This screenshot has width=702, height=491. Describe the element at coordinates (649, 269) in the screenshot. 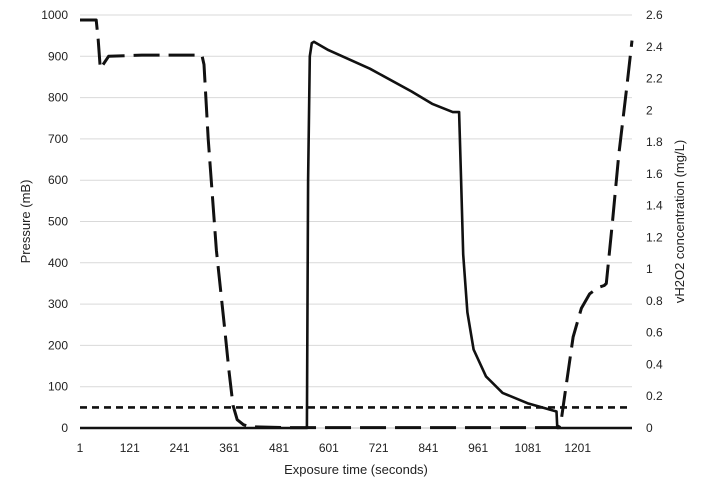

I see `y-tick-right-label: 1` at that location.